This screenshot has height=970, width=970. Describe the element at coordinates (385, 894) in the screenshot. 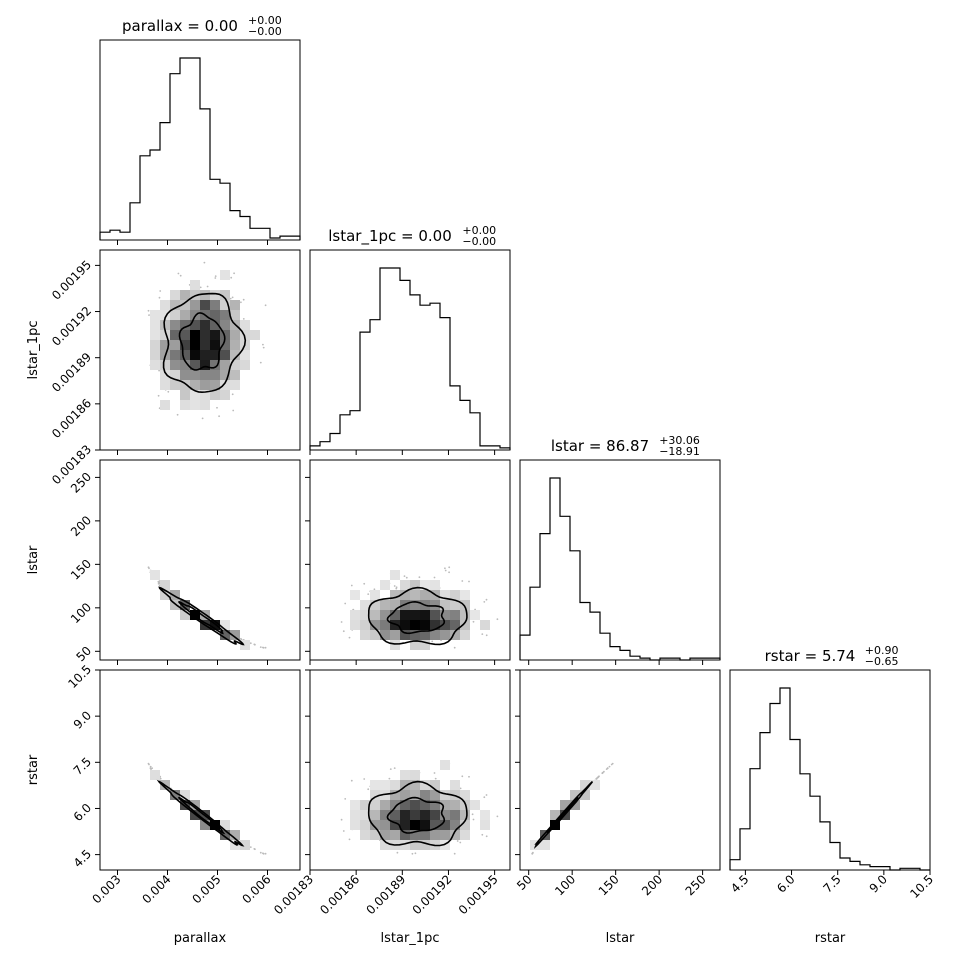

I see `x-tick-label: 0.00189` at that location.